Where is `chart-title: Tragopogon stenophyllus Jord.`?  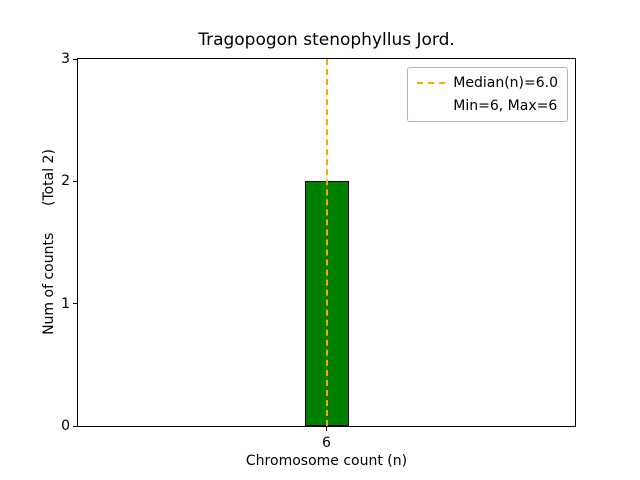
chart-title: Tragopogon stenophyllus Jord. is located at coordinates (326, 40).